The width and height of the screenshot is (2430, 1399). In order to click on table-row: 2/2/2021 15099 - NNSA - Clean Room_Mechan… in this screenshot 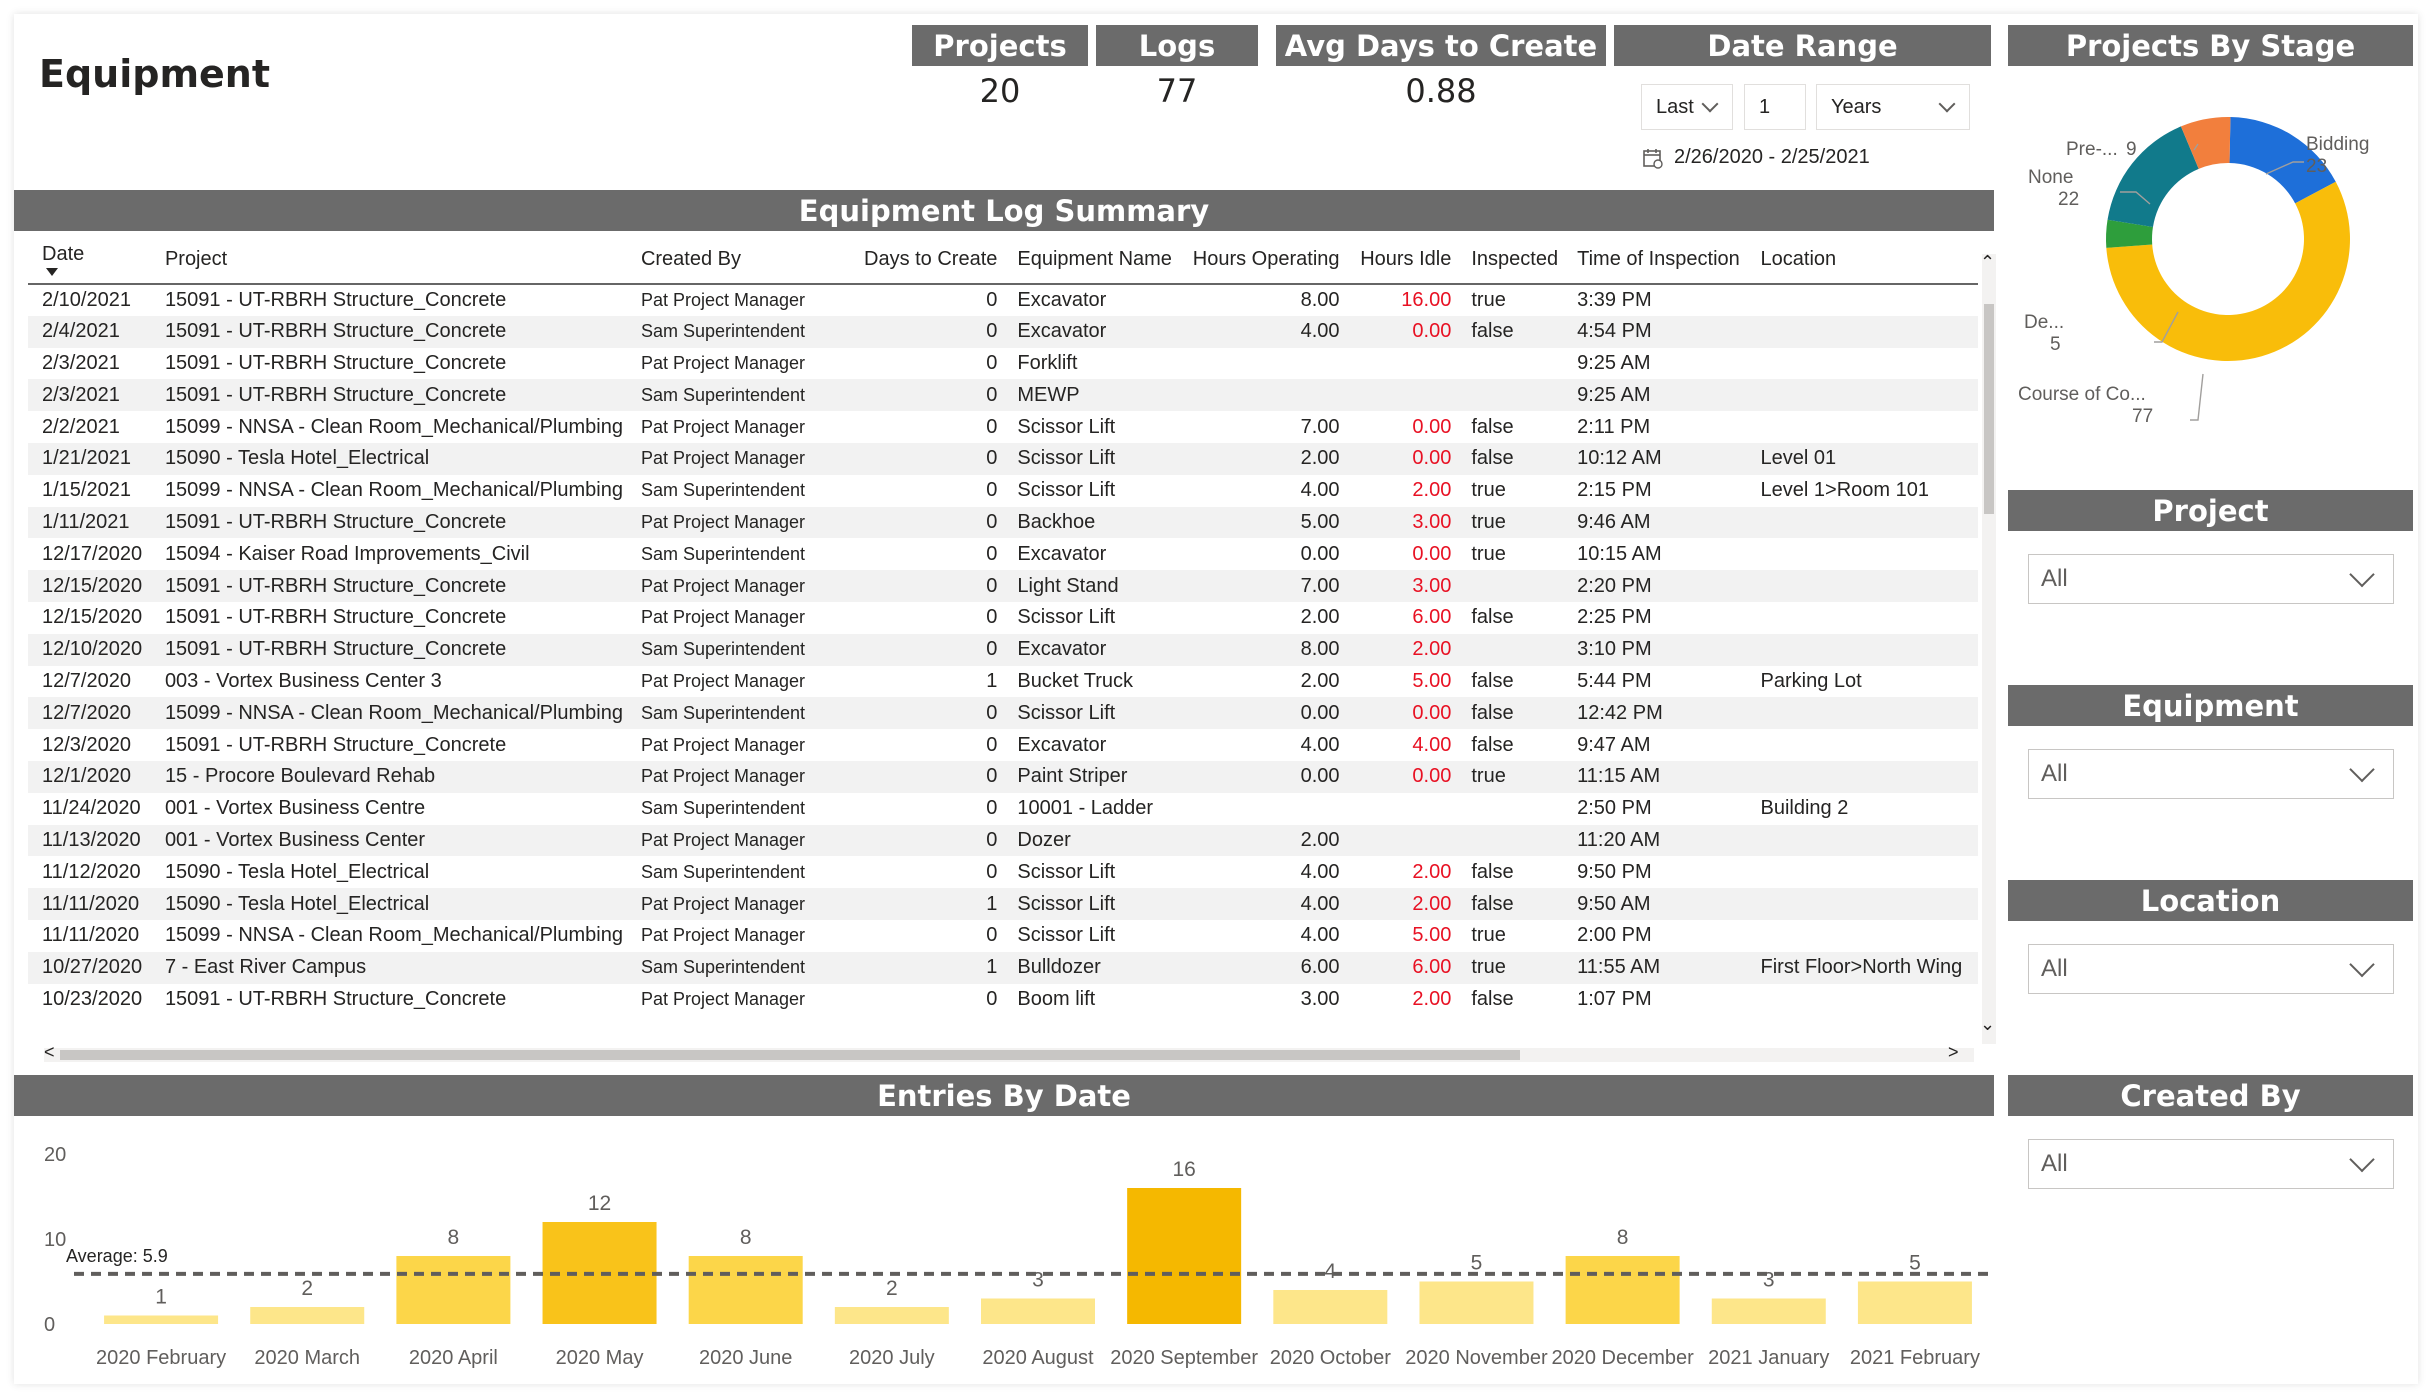, I will do `click(1003, 427)`.